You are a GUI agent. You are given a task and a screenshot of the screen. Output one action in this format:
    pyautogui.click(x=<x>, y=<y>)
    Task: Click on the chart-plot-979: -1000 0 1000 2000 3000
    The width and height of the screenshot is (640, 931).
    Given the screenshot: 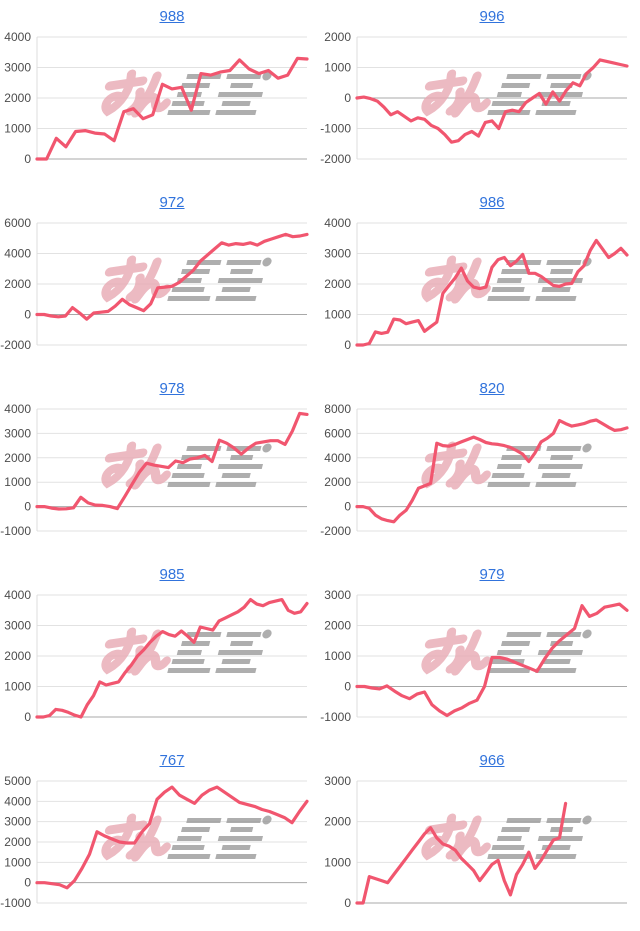 What is the action you would take?
    pyautogui.click(x=474, y=656)
    